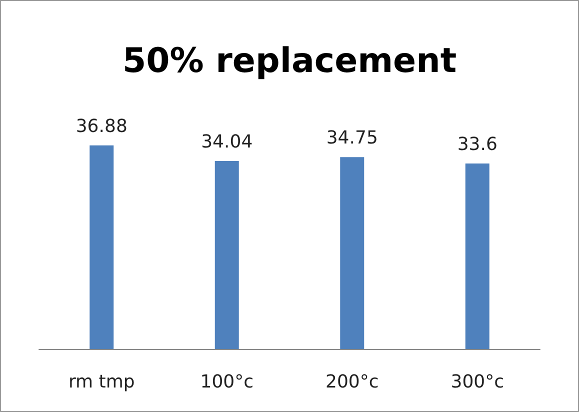 The height and width of the screenshot is (412, 579). What do you see at coordinates (289, 61) in the screenshot?
I see `chart-title: 50% replacement` at bounding box center [289, 61].